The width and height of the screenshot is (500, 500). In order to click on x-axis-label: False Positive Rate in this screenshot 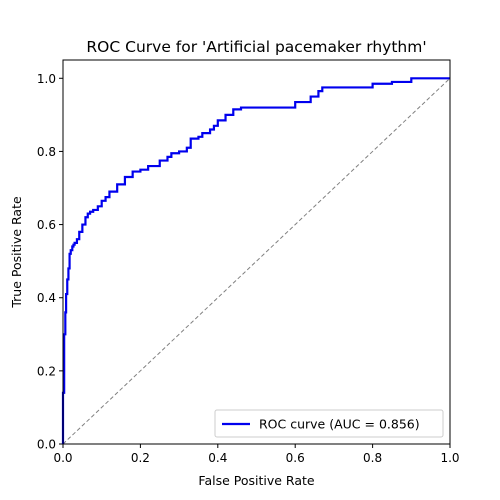, I will do `click(256, 480)`.